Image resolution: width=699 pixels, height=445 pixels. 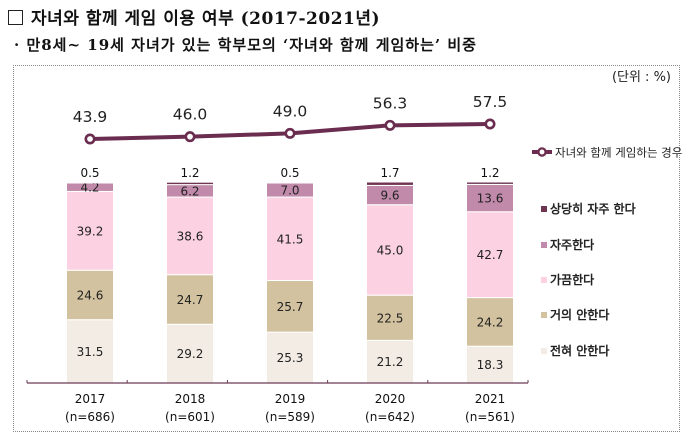 I want to click on chart-title: 자녀와 함께 게임 이용 여부 (2017-2021년), so click(x=194, y=16).